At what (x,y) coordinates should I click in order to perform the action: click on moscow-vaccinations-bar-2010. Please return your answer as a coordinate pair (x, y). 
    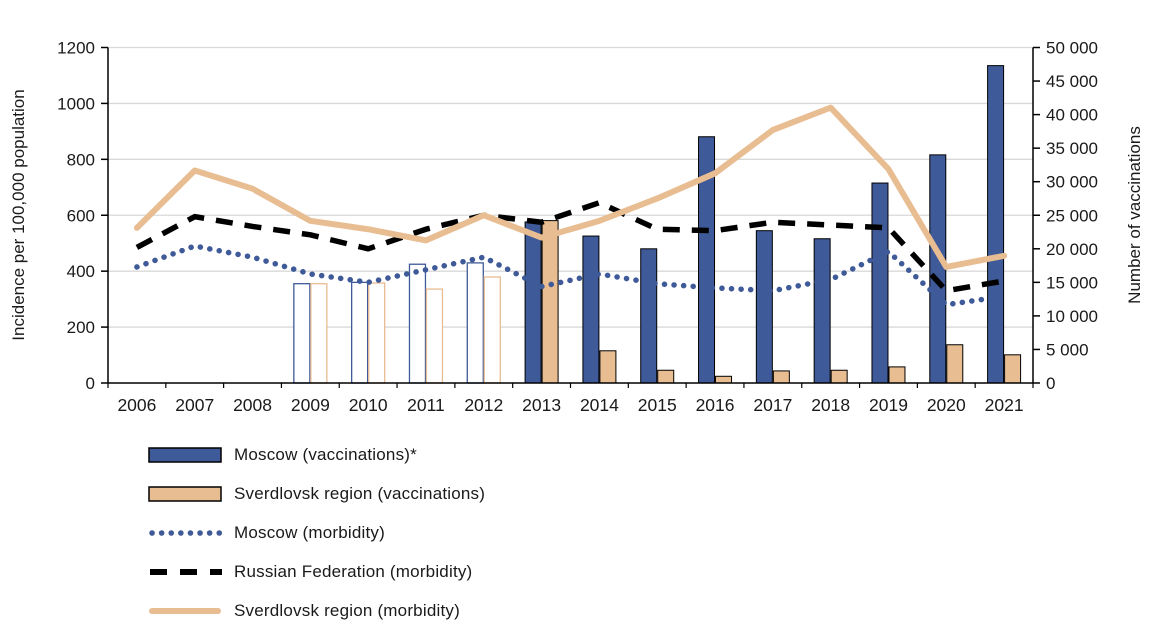
    Looking at the image, I should click on (360, 332).